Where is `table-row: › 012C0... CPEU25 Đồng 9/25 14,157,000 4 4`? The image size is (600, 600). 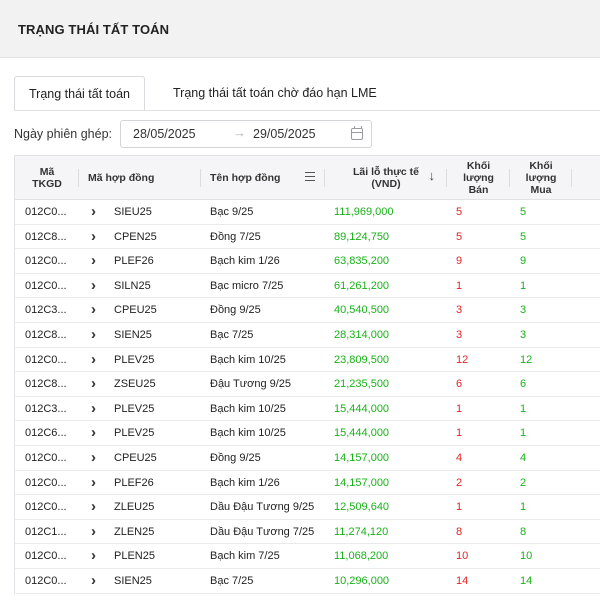
table-row: › 012C0... CPEU25 Đồng 9/25 14,157,000 4 4 is located at coordinates (307, 458).